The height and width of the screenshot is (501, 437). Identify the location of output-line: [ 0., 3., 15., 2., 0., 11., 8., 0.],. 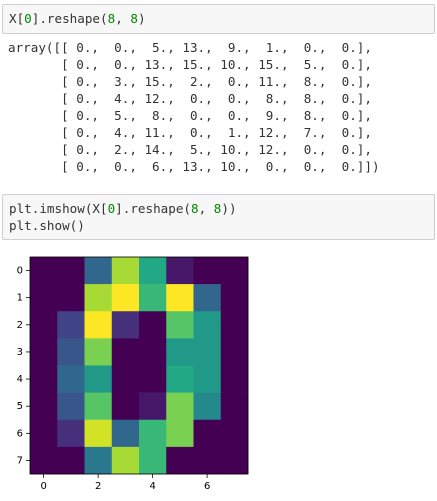
(190, 81).